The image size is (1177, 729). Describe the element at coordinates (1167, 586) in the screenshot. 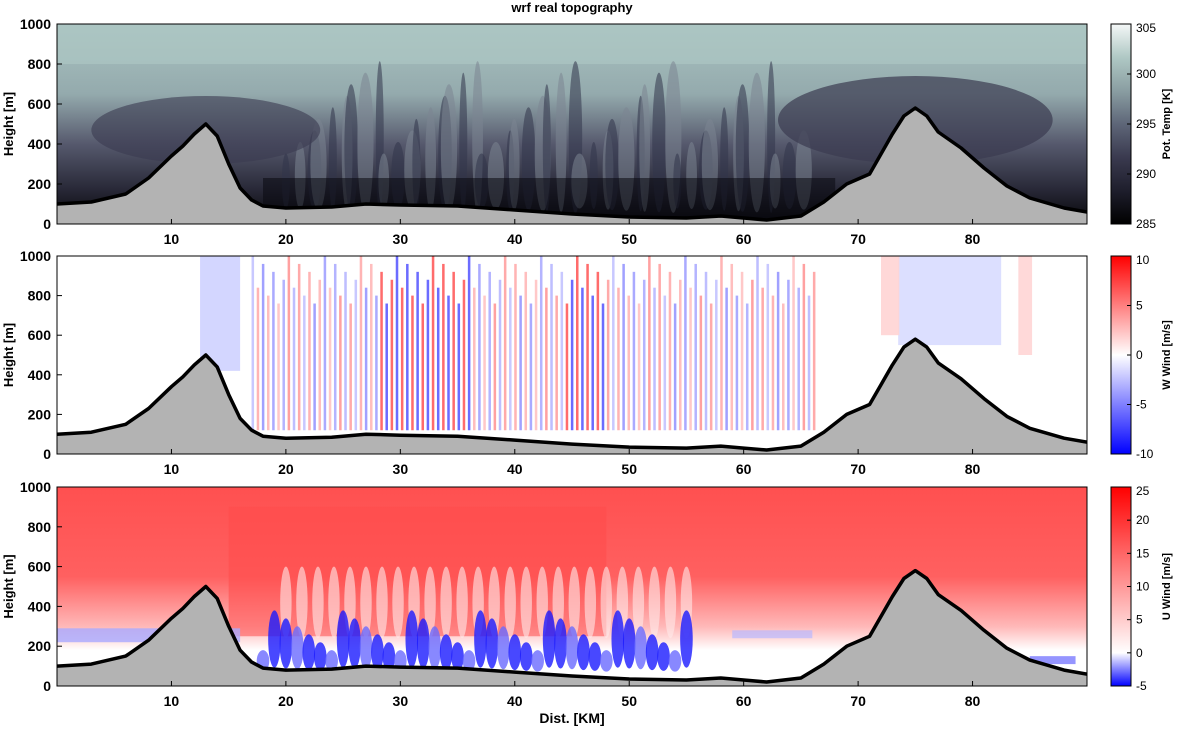

I see `colorbar-label: U Wind [m/s]` at that location.